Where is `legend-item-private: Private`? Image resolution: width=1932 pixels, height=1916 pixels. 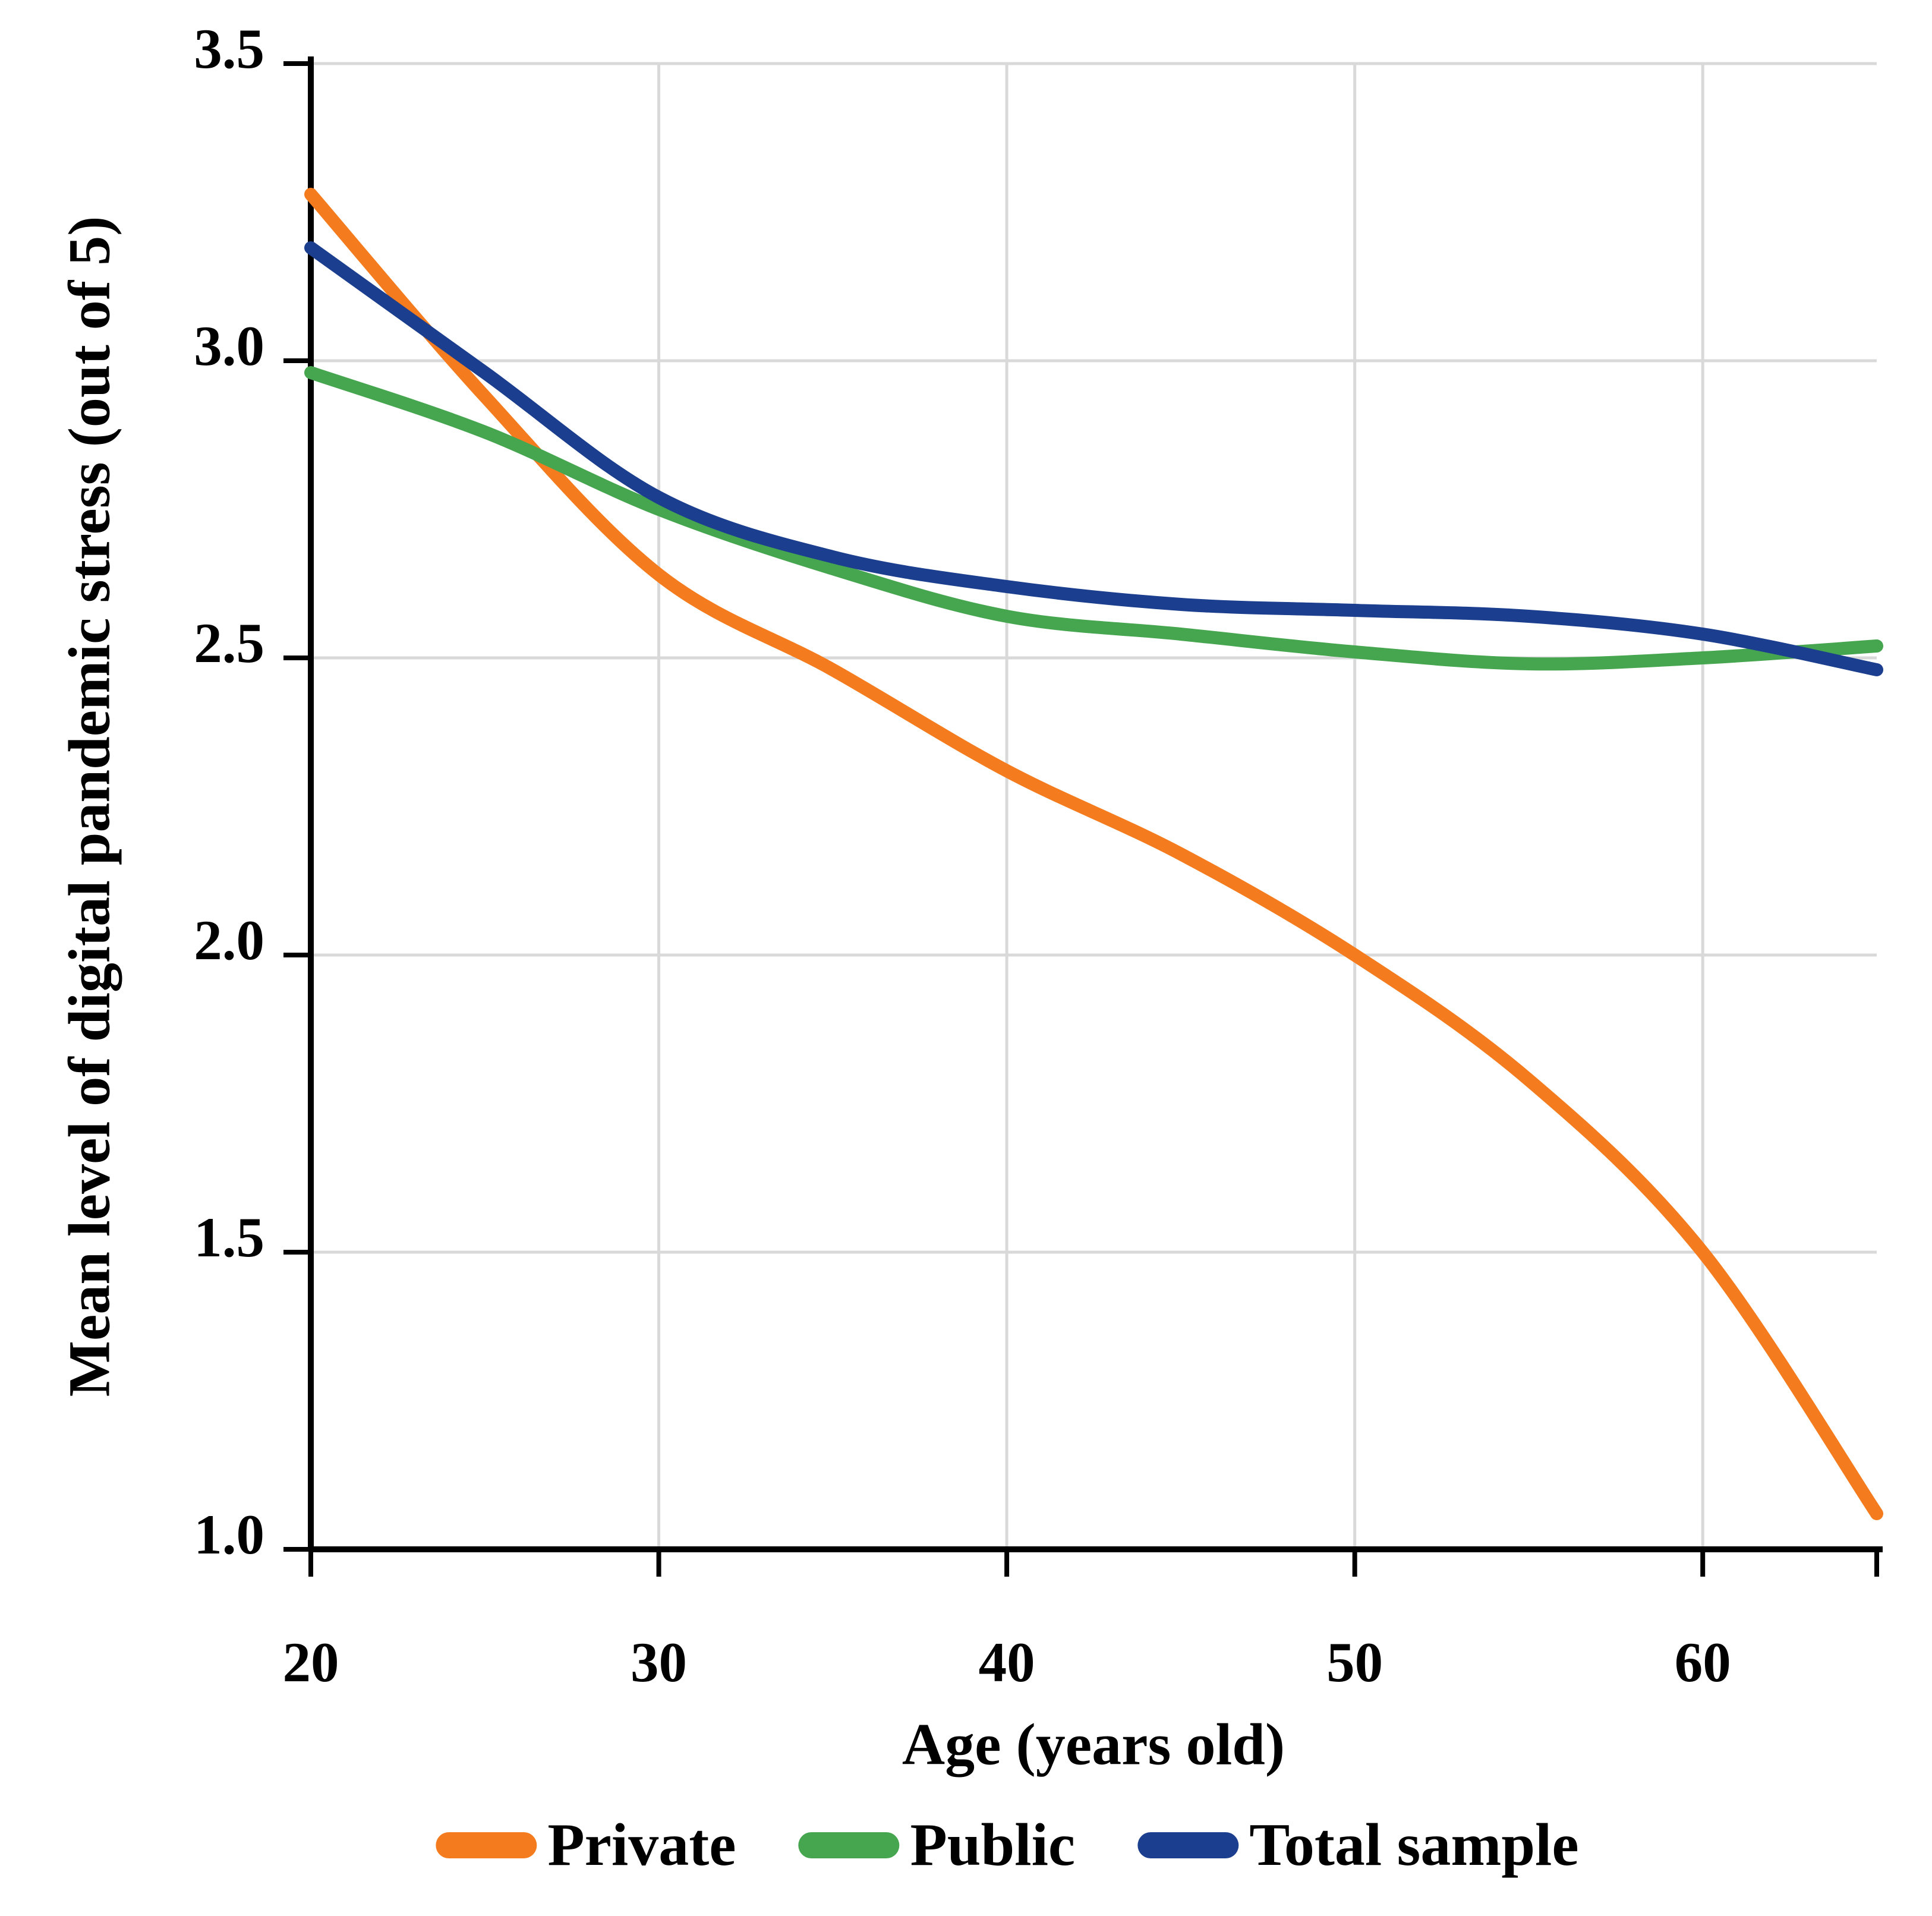
legend-item-private: Private is located at coordinates (586, 1845).